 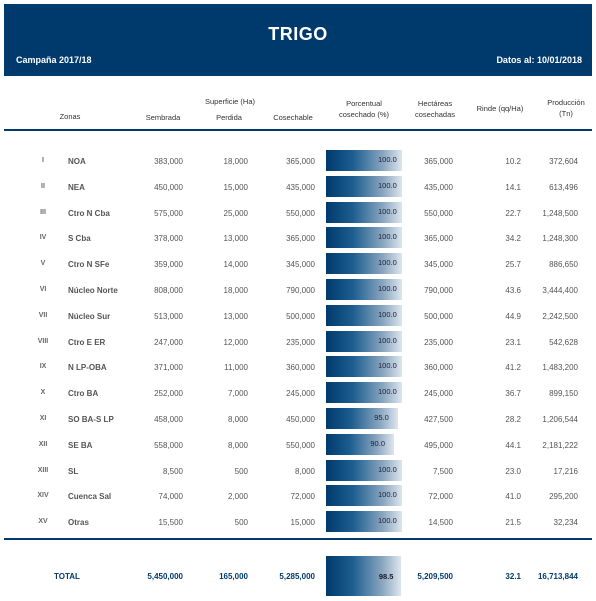 What do you see at coordinates (235, 161) in the screenshot?
I see `perdida-value: 18,000` at bounding box center [235, 161].